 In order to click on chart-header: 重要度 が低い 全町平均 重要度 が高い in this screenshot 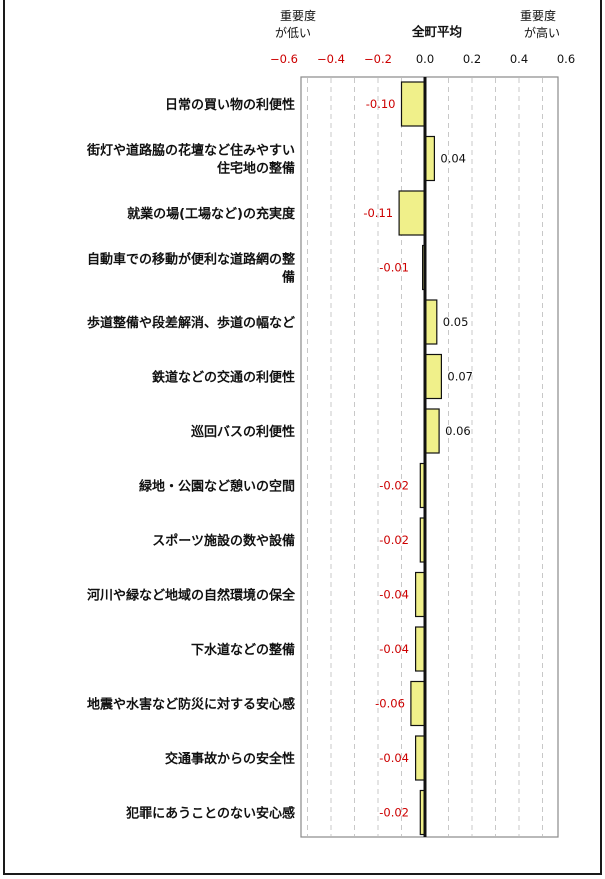, I will do `click(417, 24)`.